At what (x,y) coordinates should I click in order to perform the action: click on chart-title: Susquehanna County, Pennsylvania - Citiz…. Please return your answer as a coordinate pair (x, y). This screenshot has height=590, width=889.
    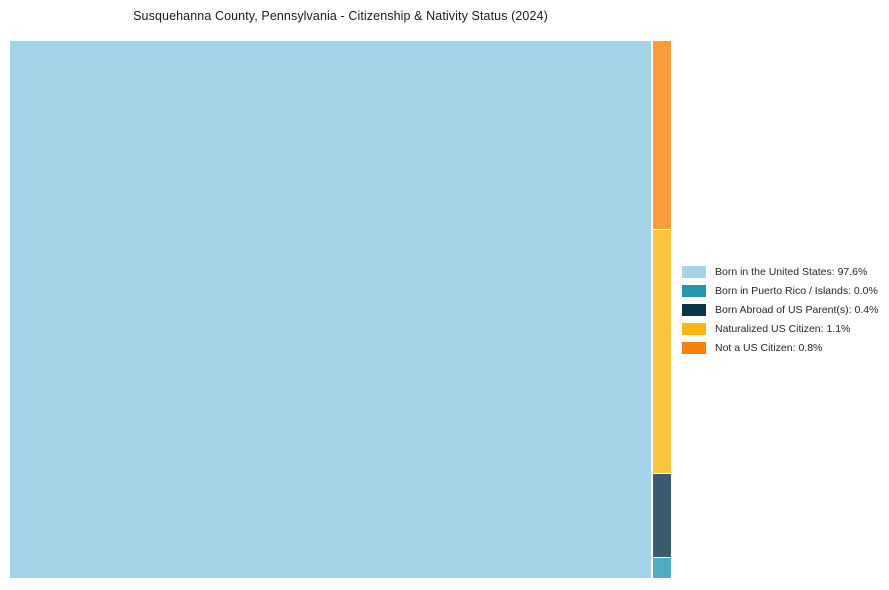
    Looking at the image, I should click on (340, 16).